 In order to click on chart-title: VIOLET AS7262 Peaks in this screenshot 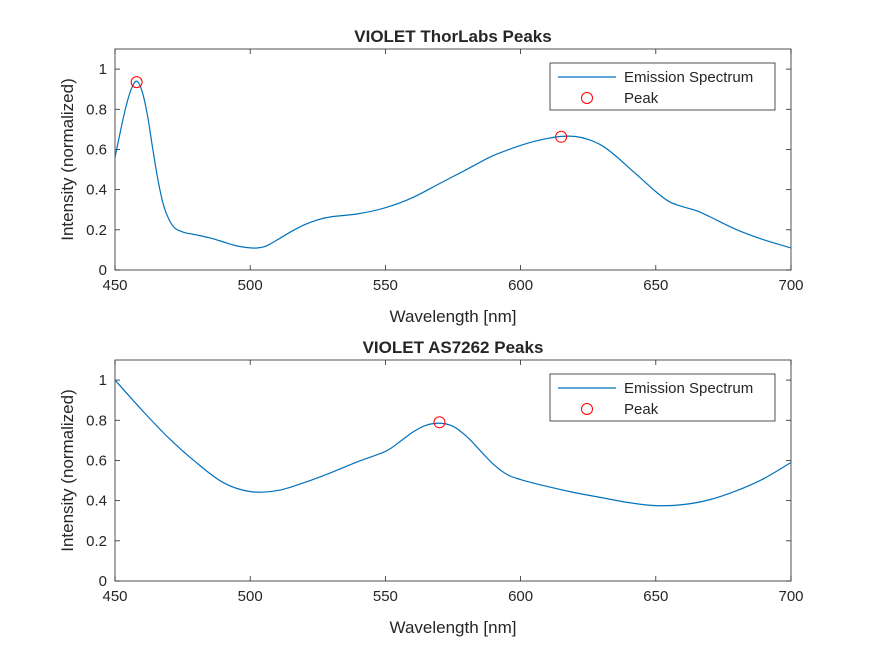, I will do `click(453, 347)`.